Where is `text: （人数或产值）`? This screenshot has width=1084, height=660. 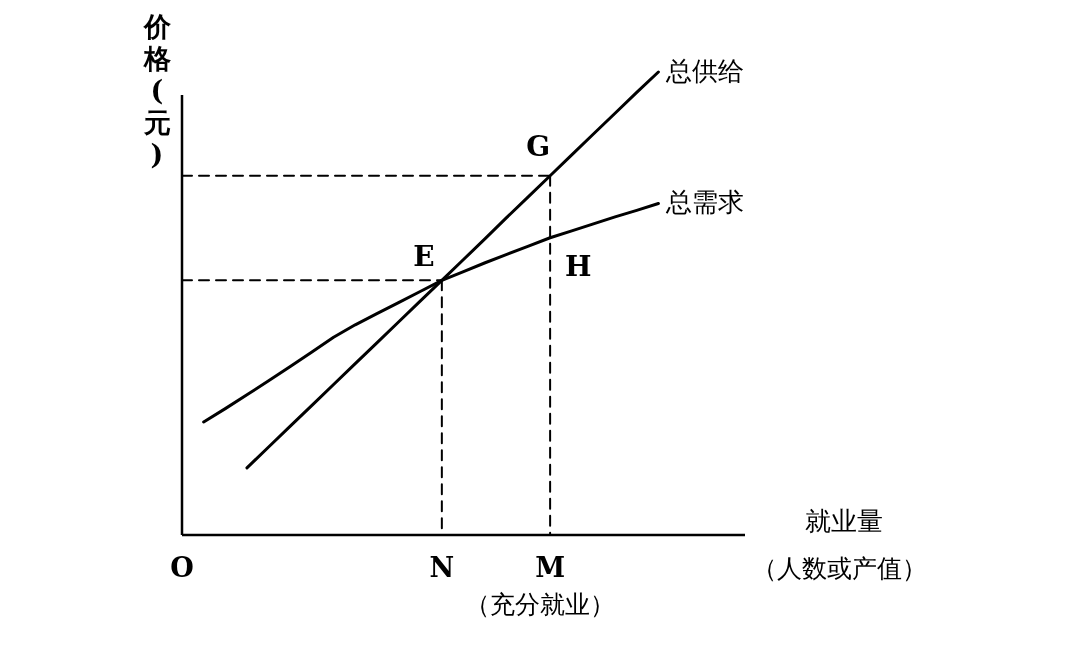
text: （人数或产值） is located at coordinates (839, 568).